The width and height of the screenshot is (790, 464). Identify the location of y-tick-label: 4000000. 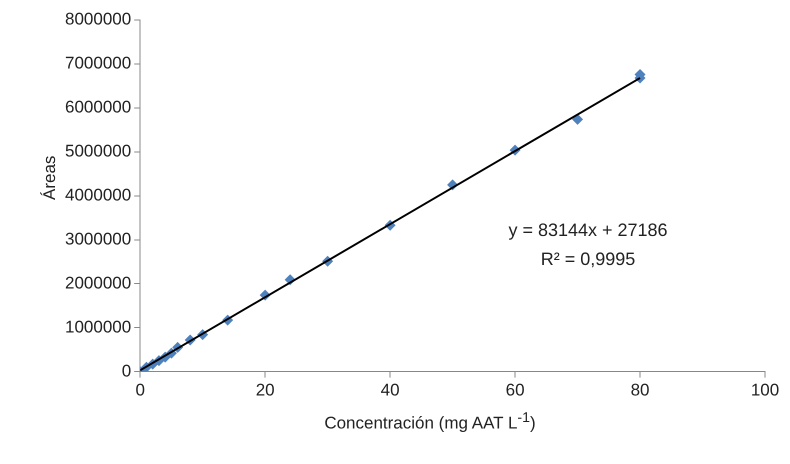
(98, 194).